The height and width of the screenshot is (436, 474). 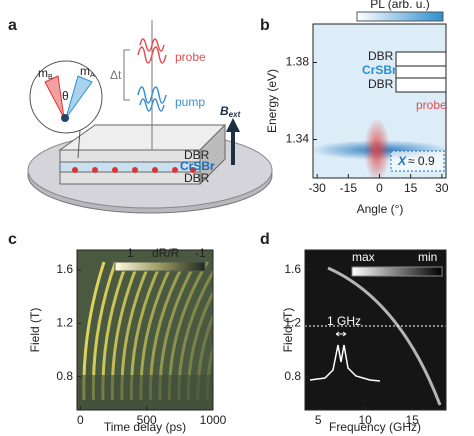 What do you see at coordinates (65, 96) in the screenshot?
I see `theta: θ` at bounding box center [65, 96].